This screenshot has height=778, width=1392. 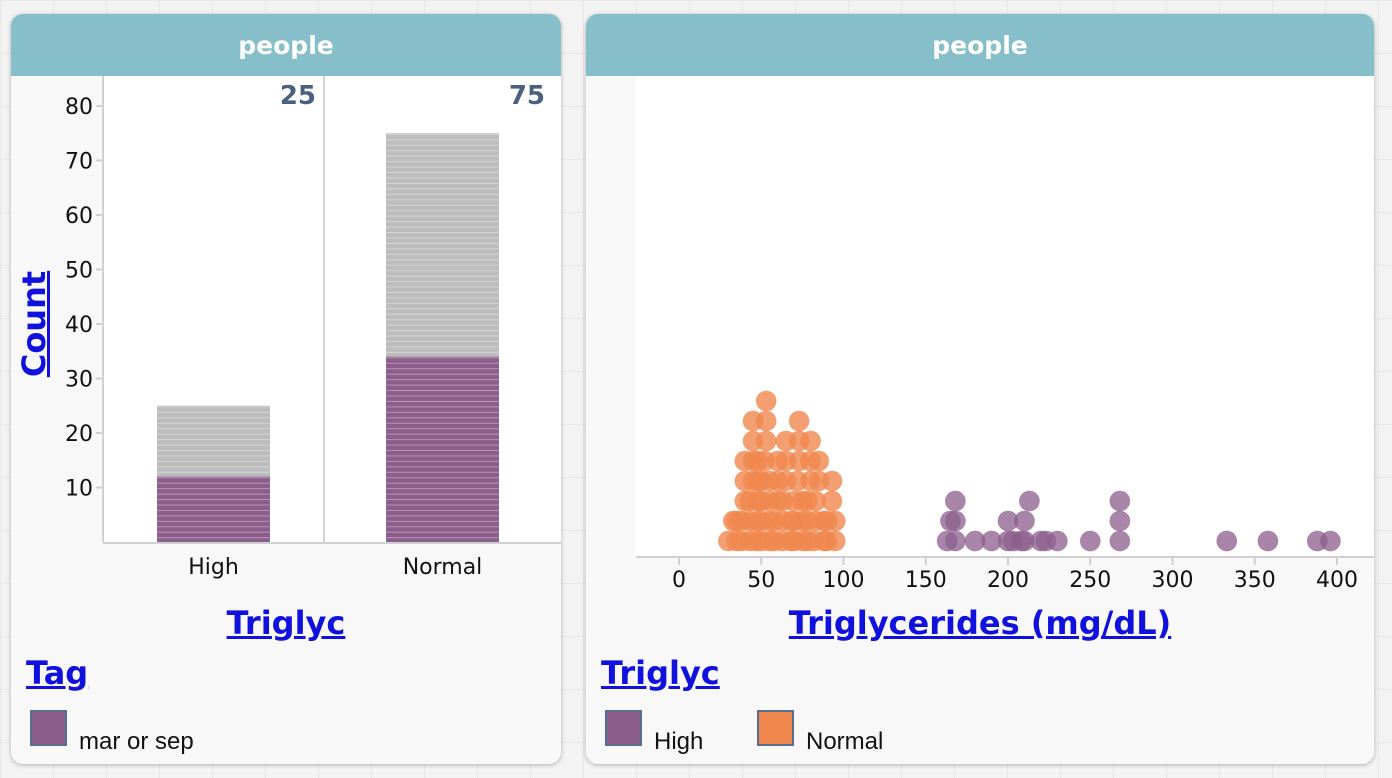 What do you see at coordinates (1090, 580) in the screenshot?
I see `x-tick-label: 250` at bounding box center [1090, 580].